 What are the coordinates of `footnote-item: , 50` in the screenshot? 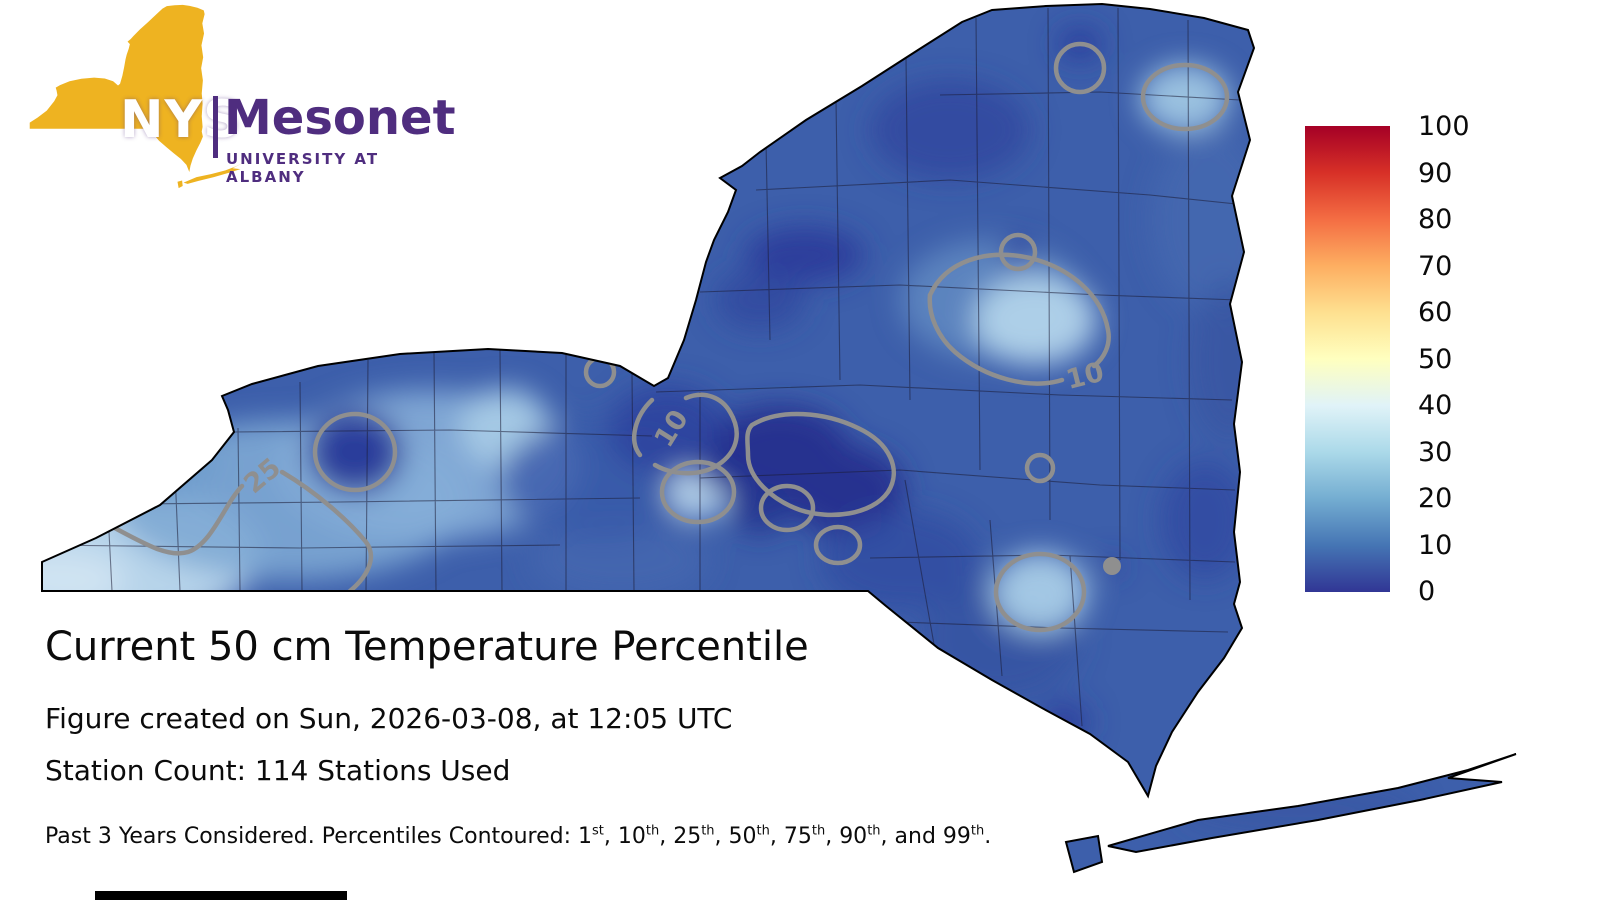 It's located at (735, 836).